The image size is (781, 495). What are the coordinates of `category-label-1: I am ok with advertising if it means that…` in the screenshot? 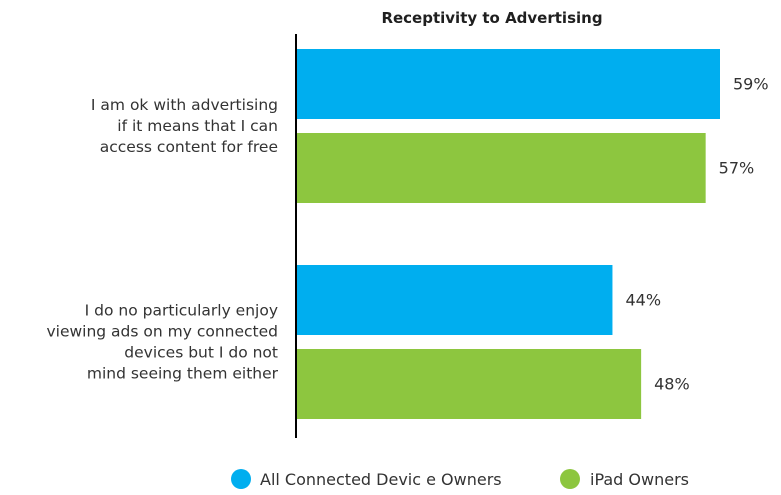 It's located at (184, 126).